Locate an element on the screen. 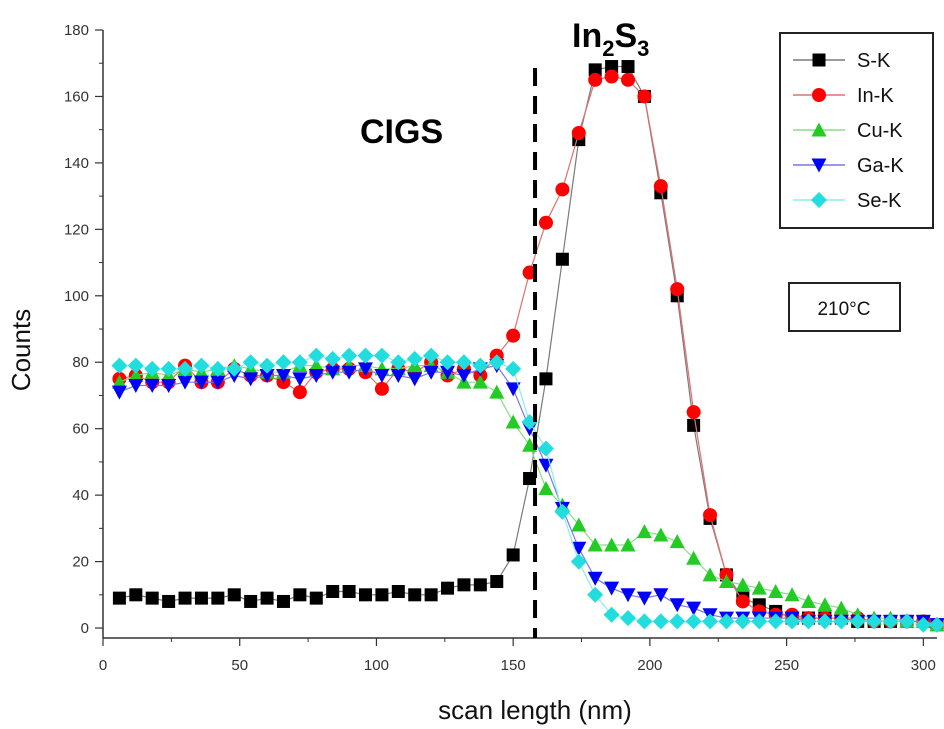  y-tick-label: 180 is located at coordinates (76, 30).